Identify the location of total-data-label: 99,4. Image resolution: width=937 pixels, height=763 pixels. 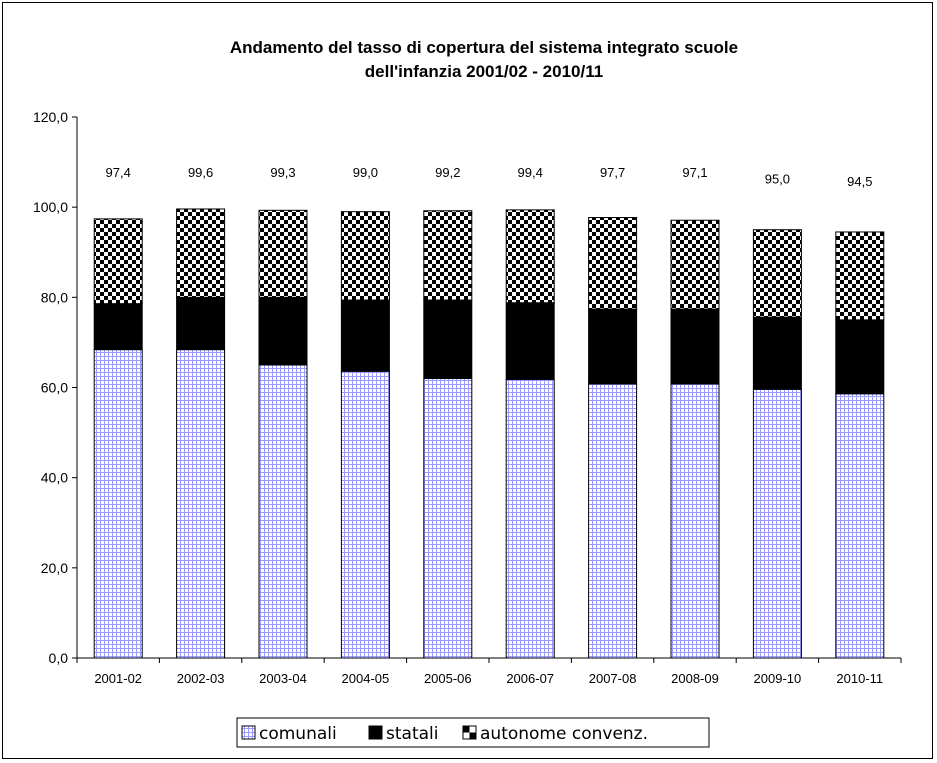
(530, 172).